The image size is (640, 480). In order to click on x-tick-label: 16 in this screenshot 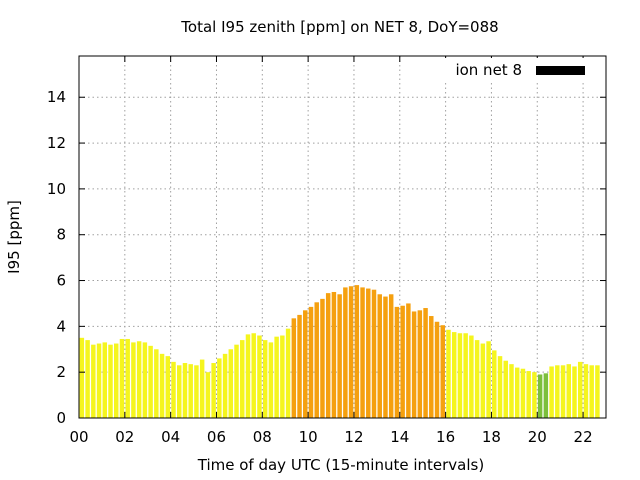, I will do `click(445, 437)`.